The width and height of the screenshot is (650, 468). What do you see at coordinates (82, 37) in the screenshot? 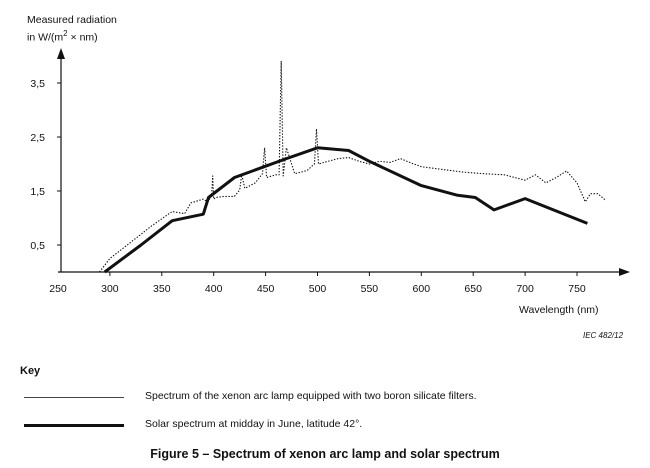
I see `y-axis-unit-suffix: × nm)` at bounding box center [82, 37].